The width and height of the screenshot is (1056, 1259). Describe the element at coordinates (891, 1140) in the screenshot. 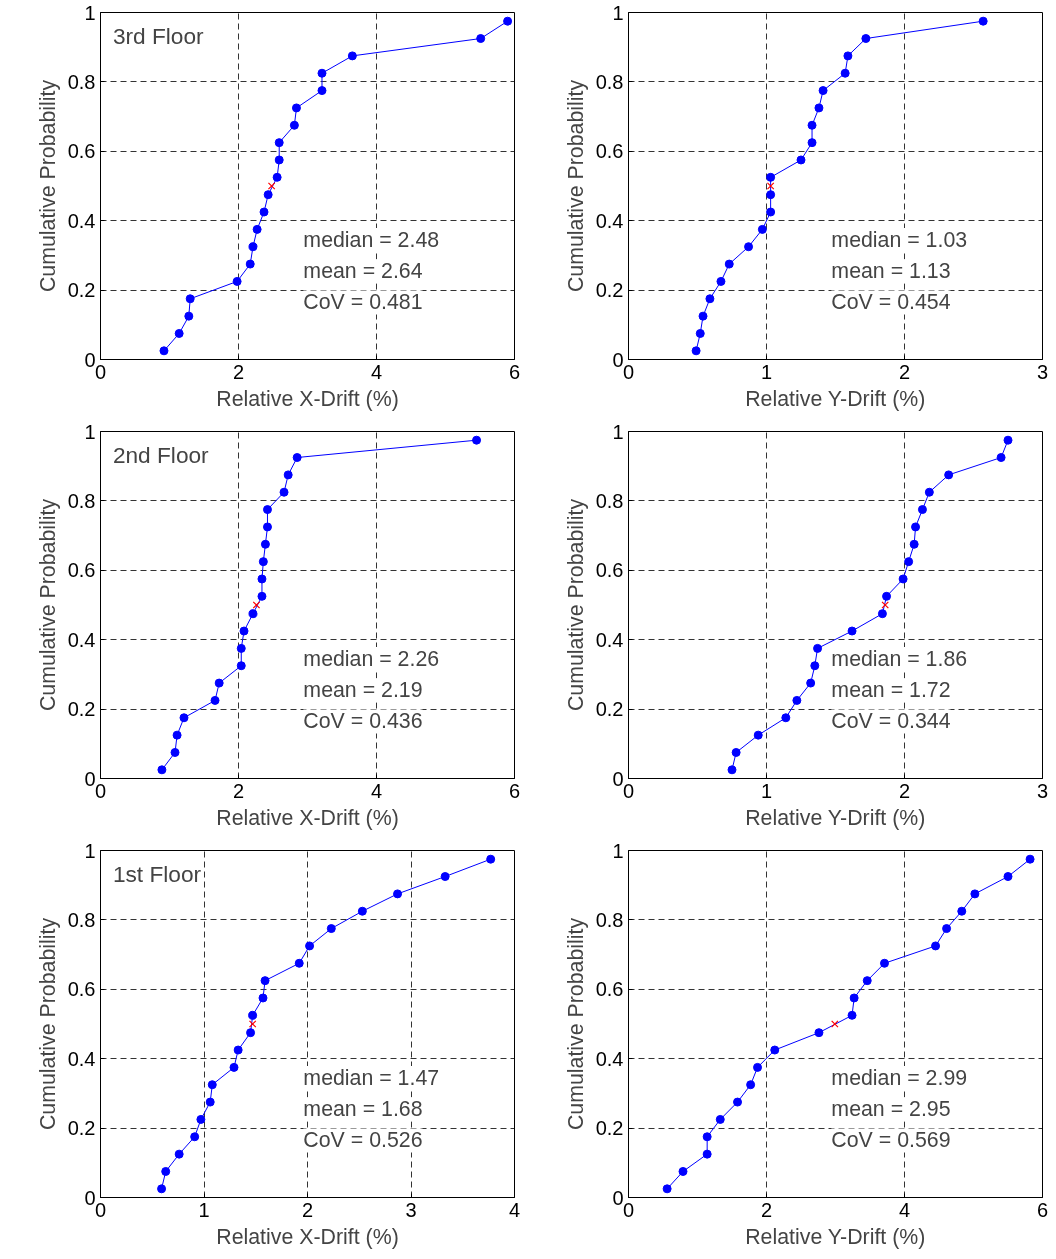

I see `annotation: CoV = 0.569` at that location.